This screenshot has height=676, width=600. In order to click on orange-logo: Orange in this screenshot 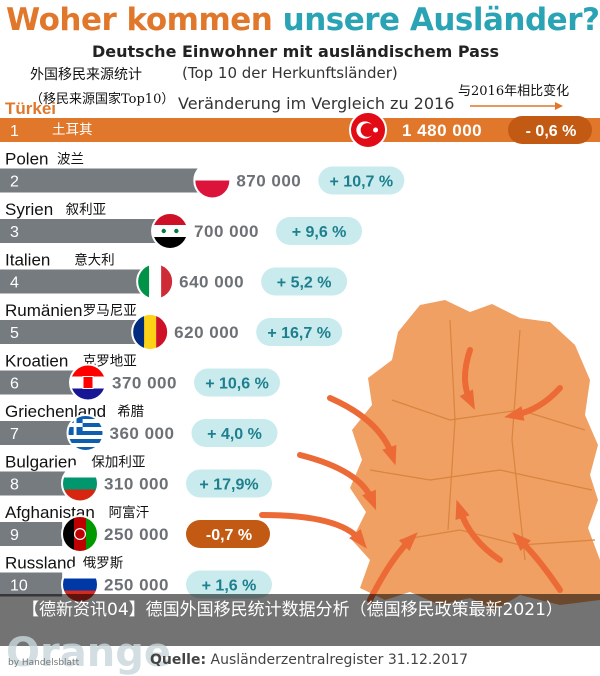, I will do `click(88, 653)`.